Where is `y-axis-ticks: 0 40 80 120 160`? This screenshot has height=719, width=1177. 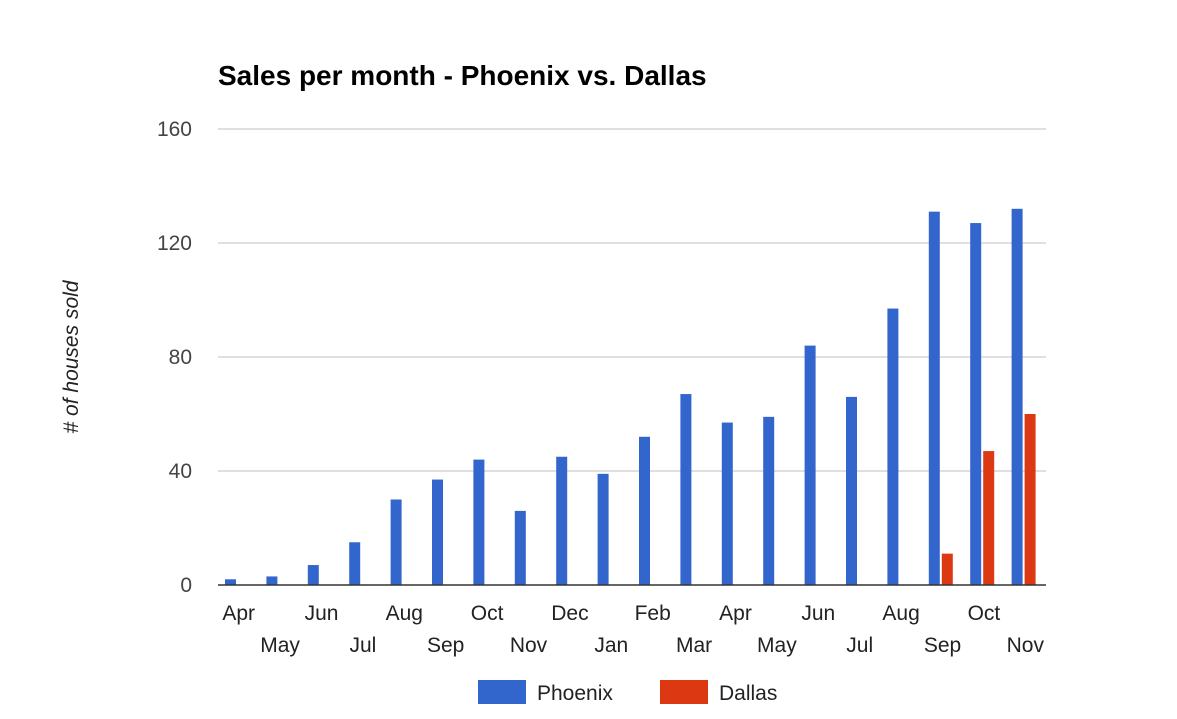
y-axis-ticks: 0 40 80 120 160 is located at coordinates (174, 357).